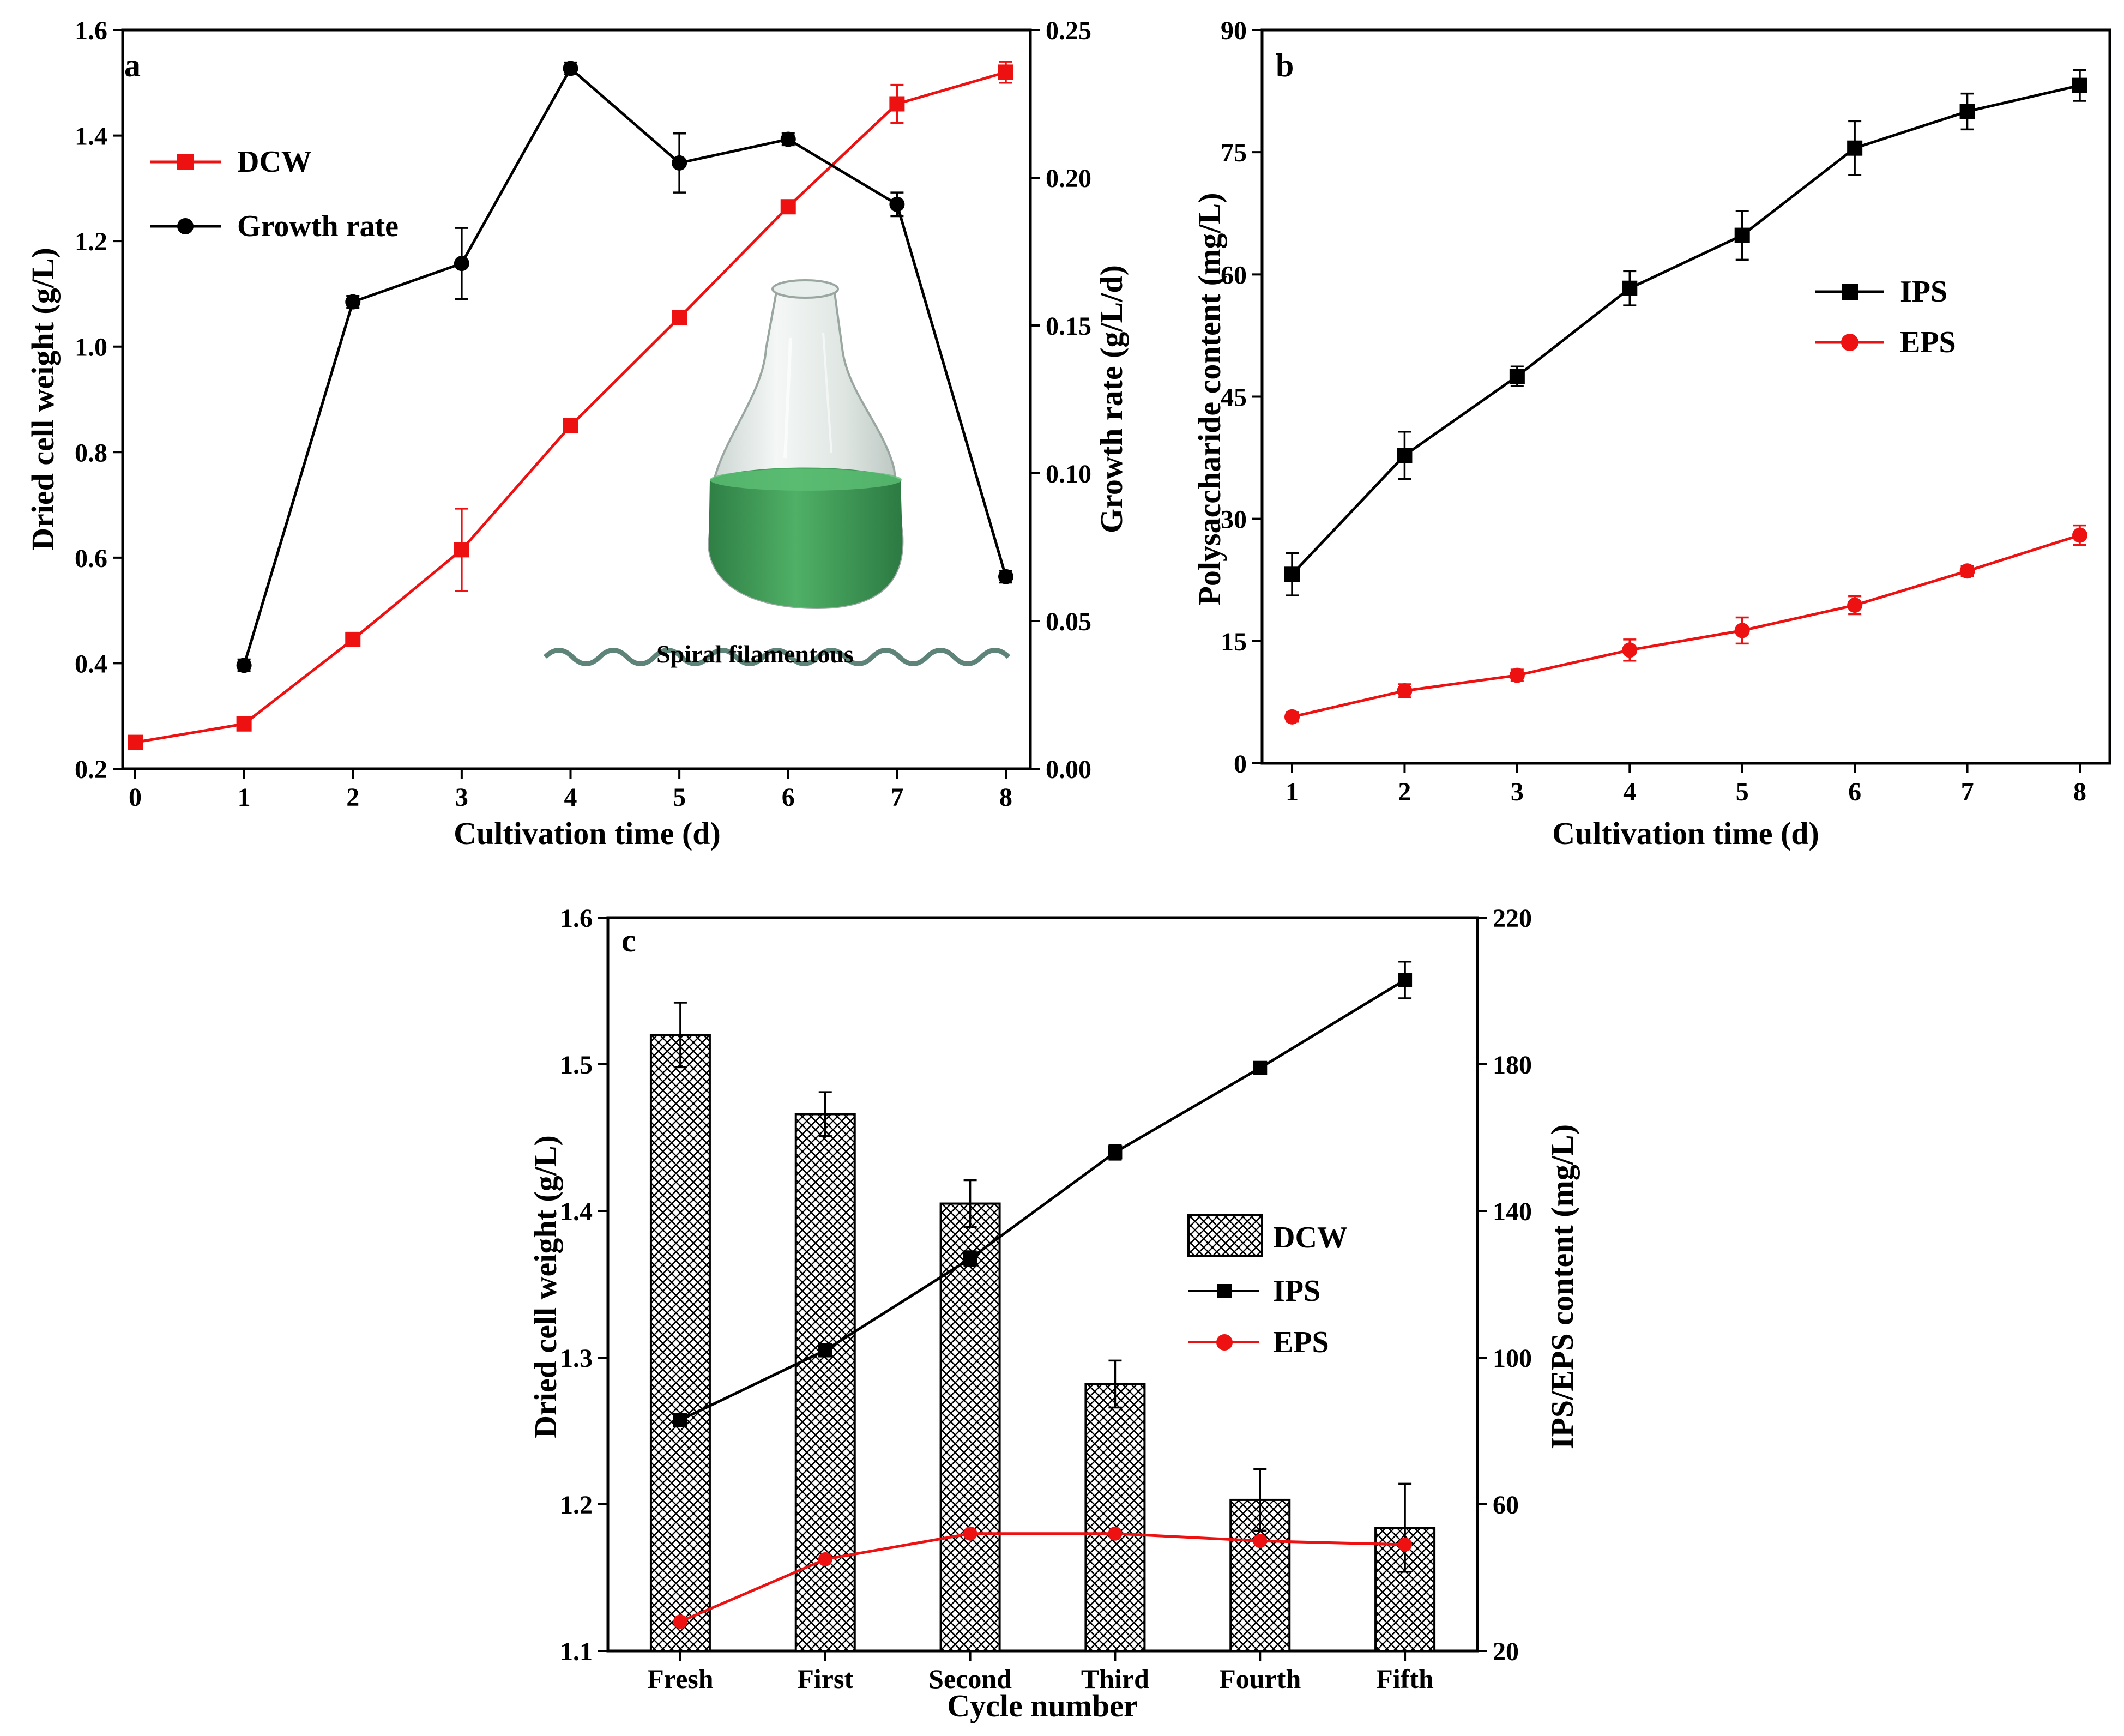 The image size is (2124, 1736). What do you see at coordinates (1234, 519) in the screenshot?
I see `b-ytick-tick-label-2: 30` at bounding box center [1234, 519].